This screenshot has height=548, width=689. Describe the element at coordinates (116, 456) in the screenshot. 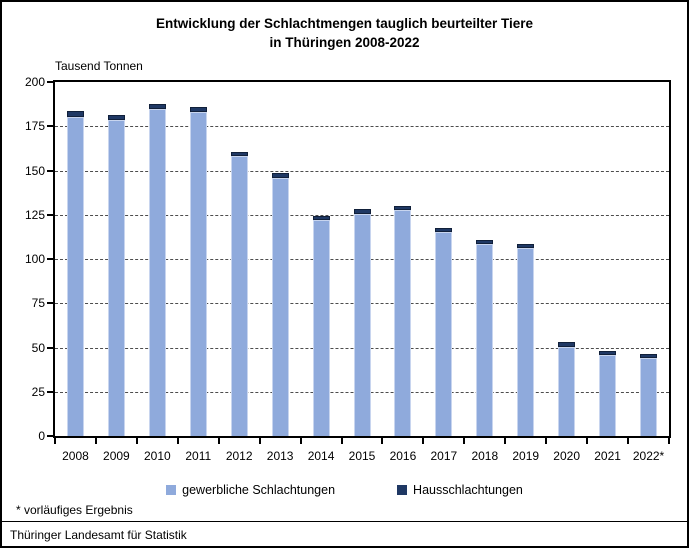

I see `x-axis-label-2009: 2009` at that location.